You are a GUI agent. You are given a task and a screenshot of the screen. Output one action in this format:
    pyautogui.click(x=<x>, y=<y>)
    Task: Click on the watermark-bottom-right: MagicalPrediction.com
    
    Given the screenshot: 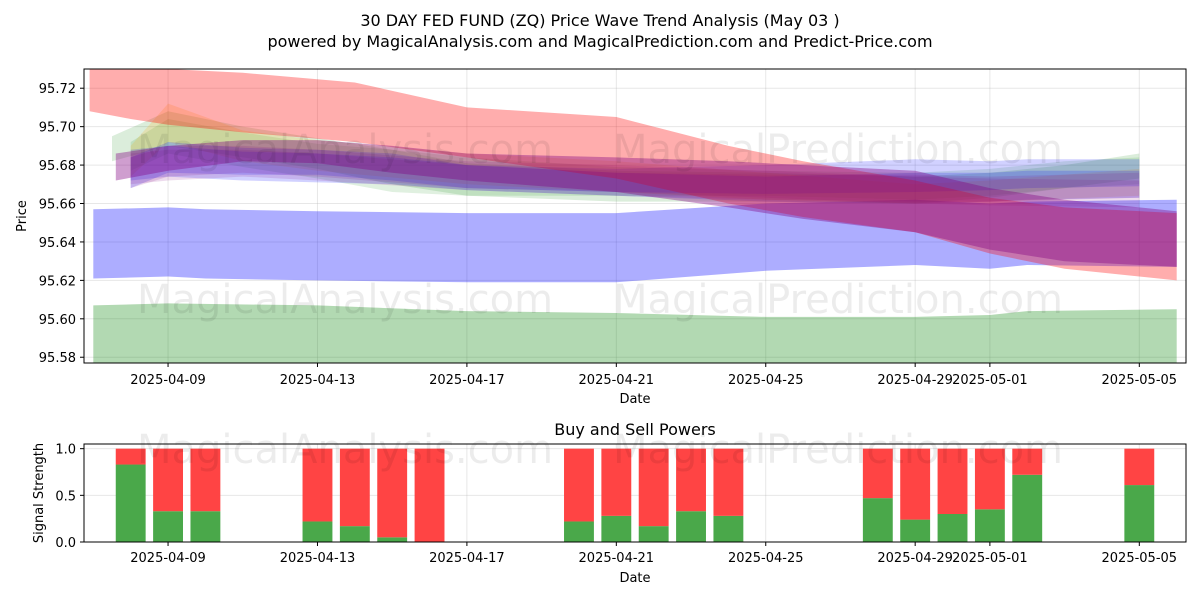 What is the action you would take?
    pyautogui.click(x=838, y=450)
    